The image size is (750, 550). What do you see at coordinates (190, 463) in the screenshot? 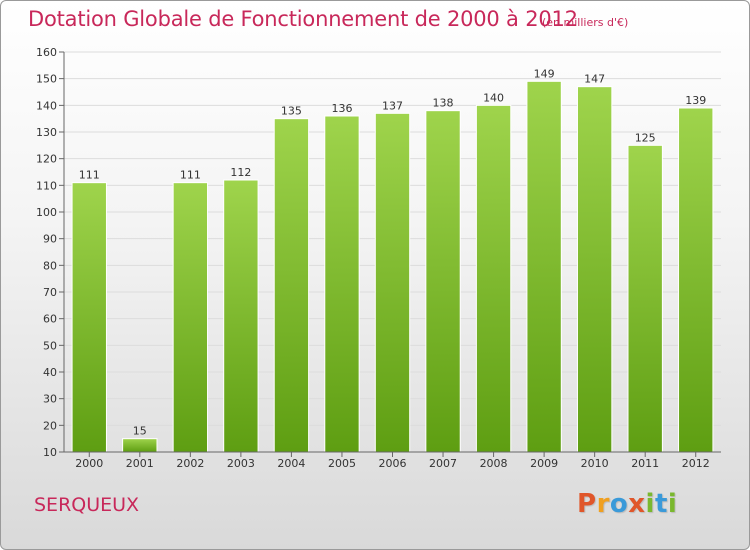
I see `x-tick-label: 2002` at bounding box center [190, 463].